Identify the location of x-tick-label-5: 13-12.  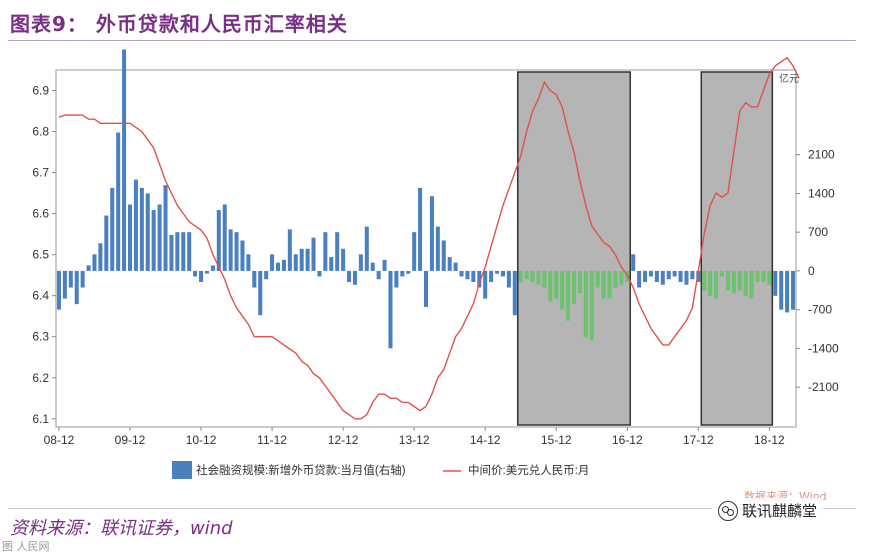
(414, 440).